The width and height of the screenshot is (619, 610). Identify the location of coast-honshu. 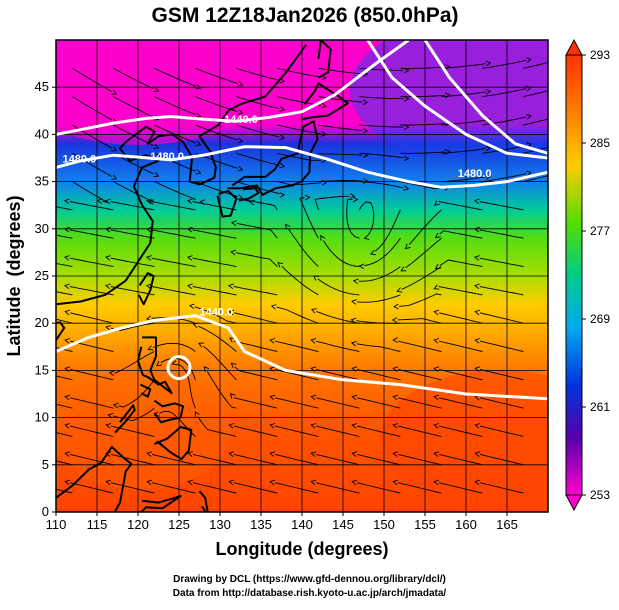
(273, 158).